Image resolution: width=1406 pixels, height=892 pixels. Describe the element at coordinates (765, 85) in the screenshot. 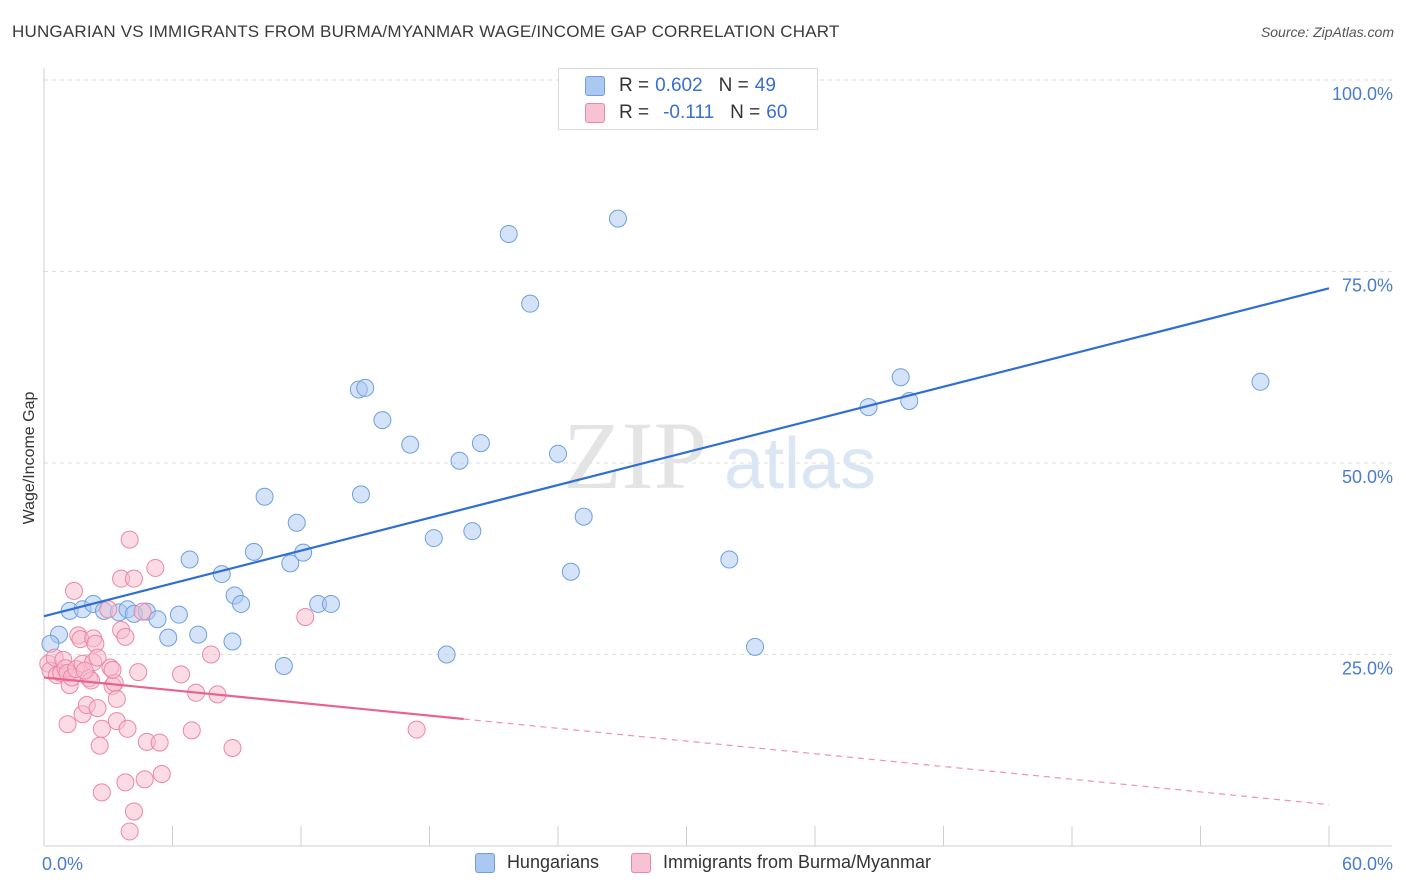

I see `legend-n-value: 49` at that location.